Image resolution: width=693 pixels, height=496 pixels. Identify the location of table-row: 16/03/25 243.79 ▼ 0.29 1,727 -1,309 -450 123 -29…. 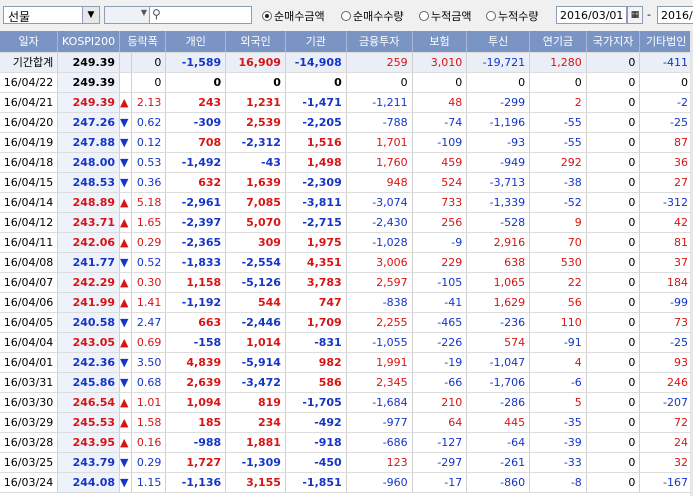
(346, 462).